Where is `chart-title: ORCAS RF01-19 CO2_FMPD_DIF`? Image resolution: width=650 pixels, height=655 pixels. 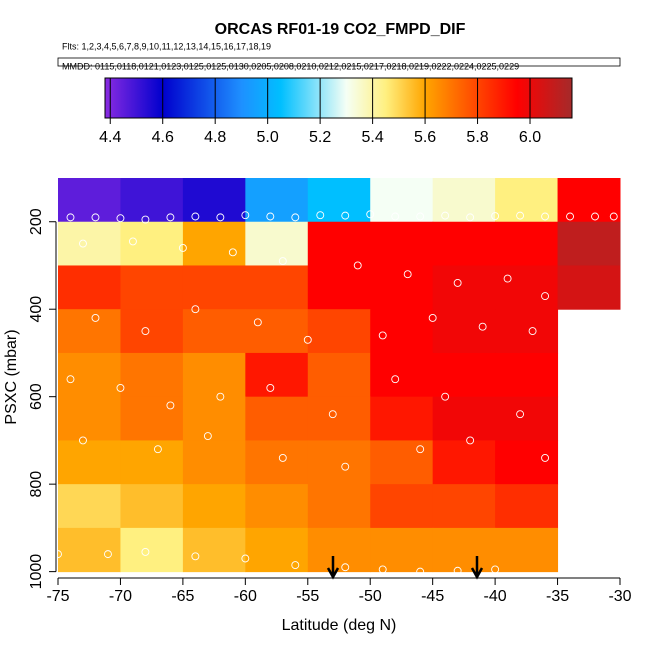
chart-title: ORCAS RF01-19 CO2_FMPD_DIF is located at coordinates (340, 29).